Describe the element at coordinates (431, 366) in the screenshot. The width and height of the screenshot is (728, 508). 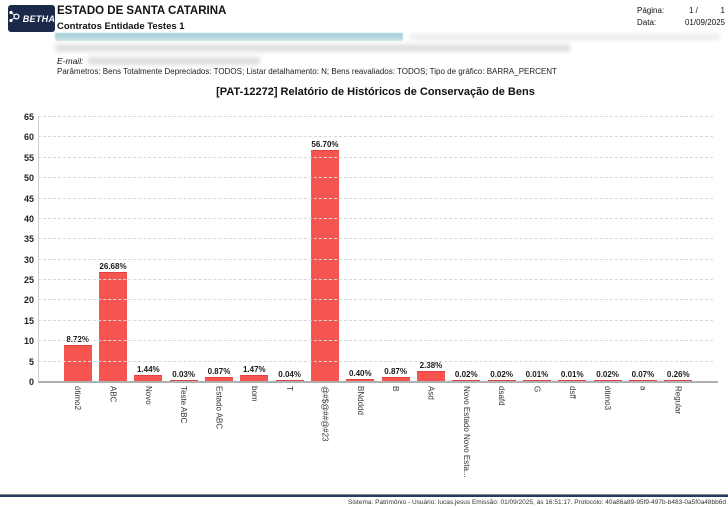
I see `bar-value-label: 2.38%` at that location.